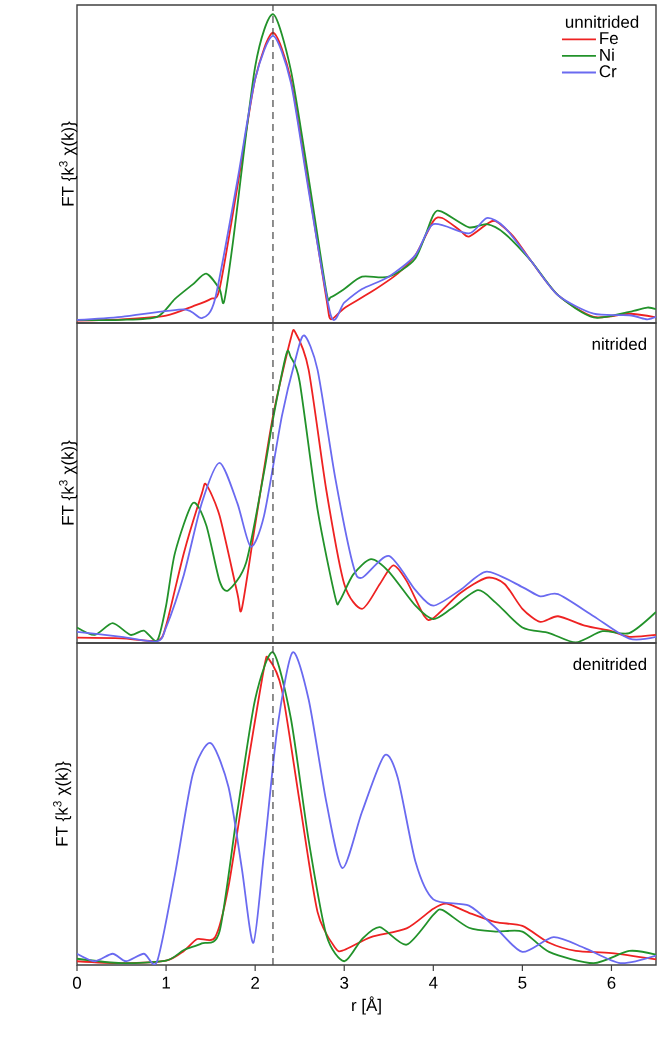  I want to click on legend-title: unnitrided, so click(602, 21).